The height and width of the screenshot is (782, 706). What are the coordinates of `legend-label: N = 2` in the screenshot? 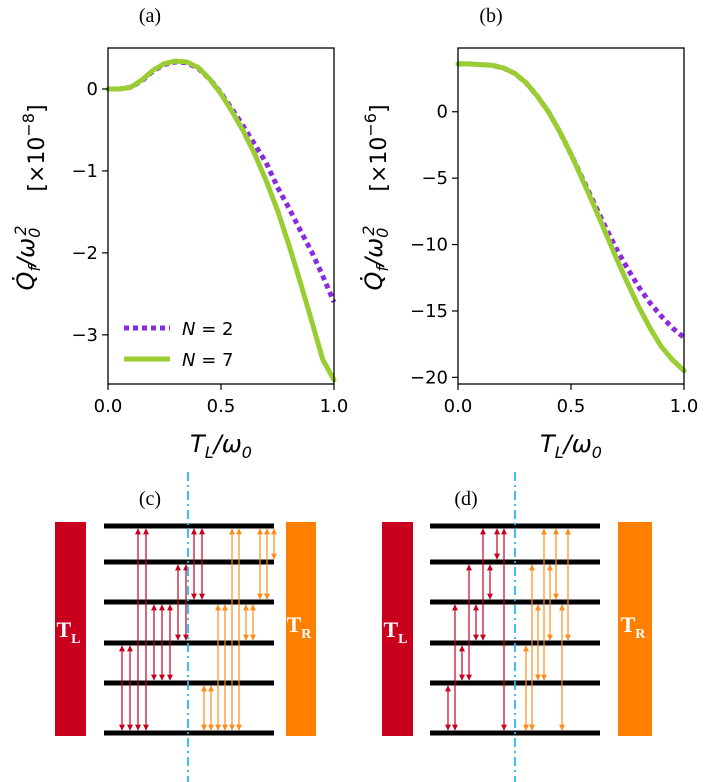 It's located at (207, 329).